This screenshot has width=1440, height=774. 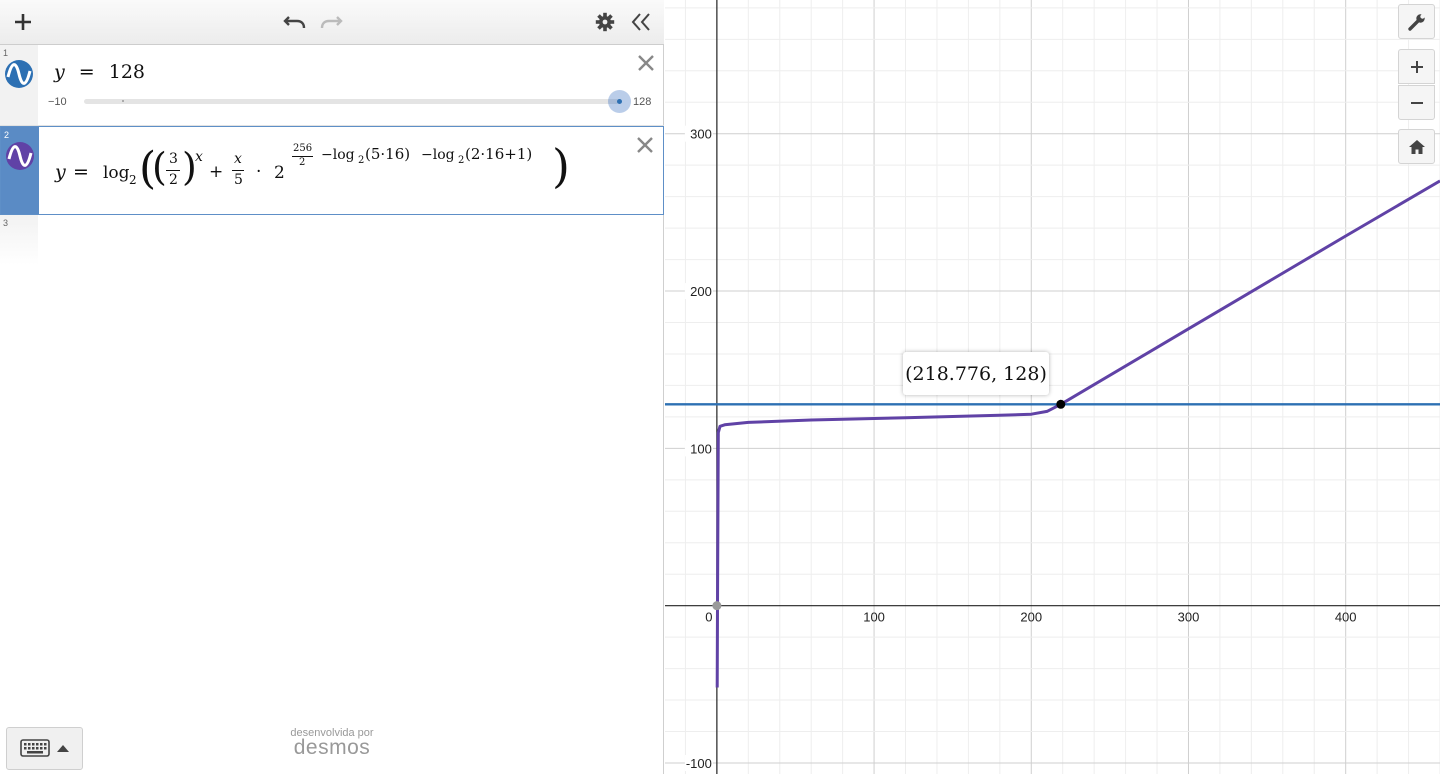 I want to click on home-view-button, so click(x=1416, y=146).